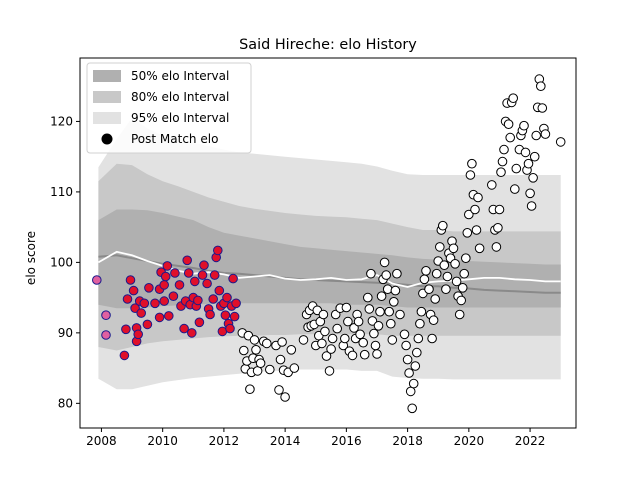 This screenshot has height=480, width=640. I want to click on x-tick-label: 2022, so click(530, 441).